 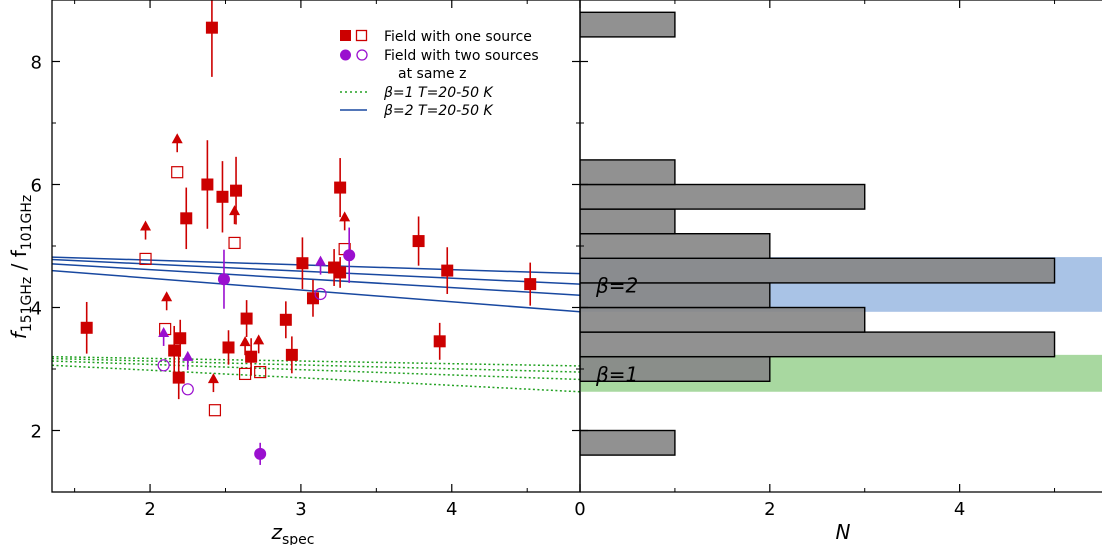 What do you see at coordinates (438, 111) in the screenshot?
I see `legend-label-beta2: β=2 T=20-50 K` at bounding box center [438, 111].